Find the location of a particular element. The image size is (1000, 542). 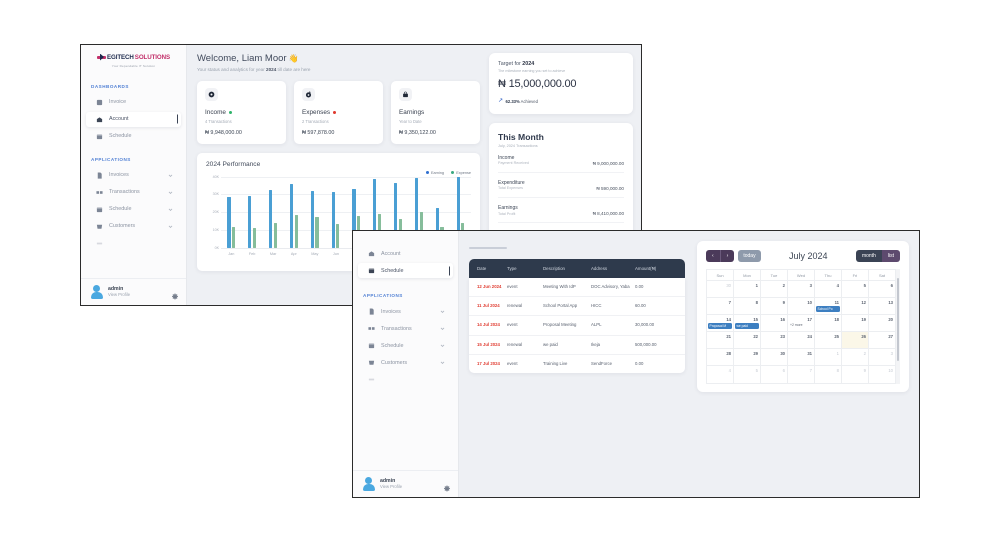

sidebar-item-schedule-app: Schedule is located at coordinates (133, 209).